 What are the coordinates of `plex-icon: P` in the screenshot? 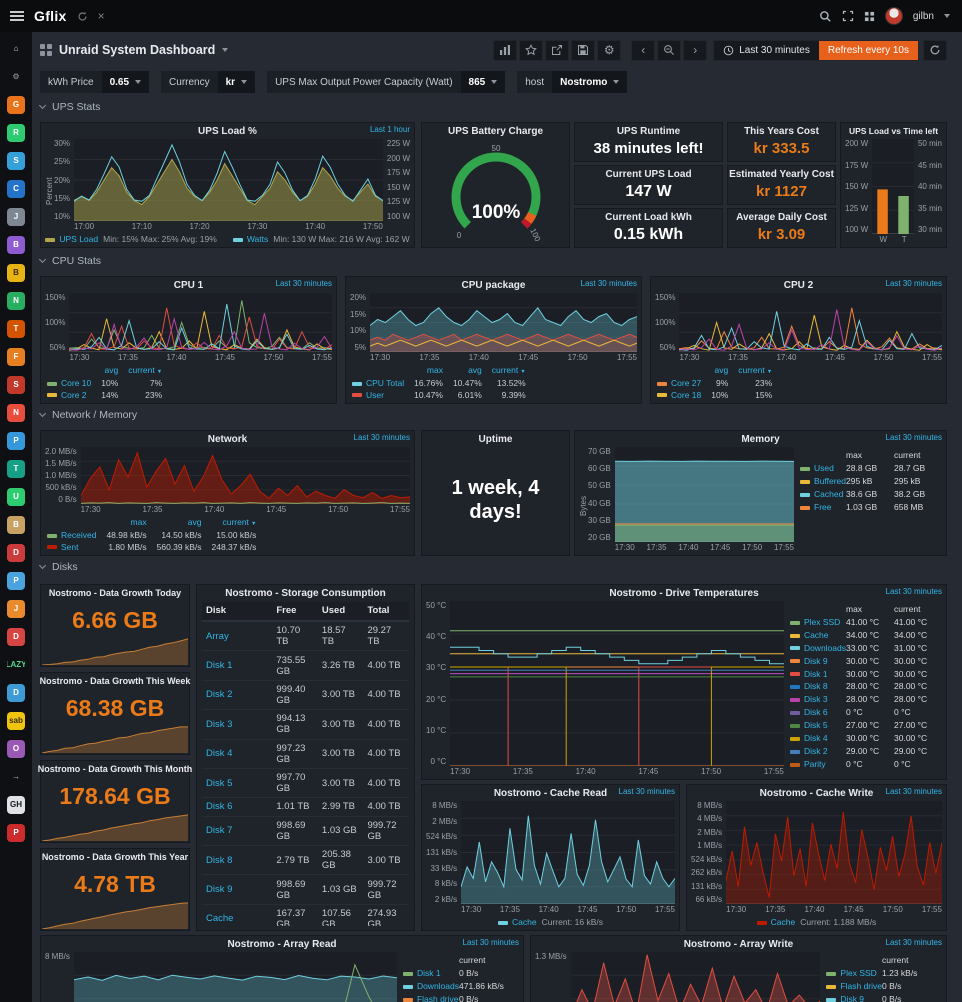 It's located at (16, 441).